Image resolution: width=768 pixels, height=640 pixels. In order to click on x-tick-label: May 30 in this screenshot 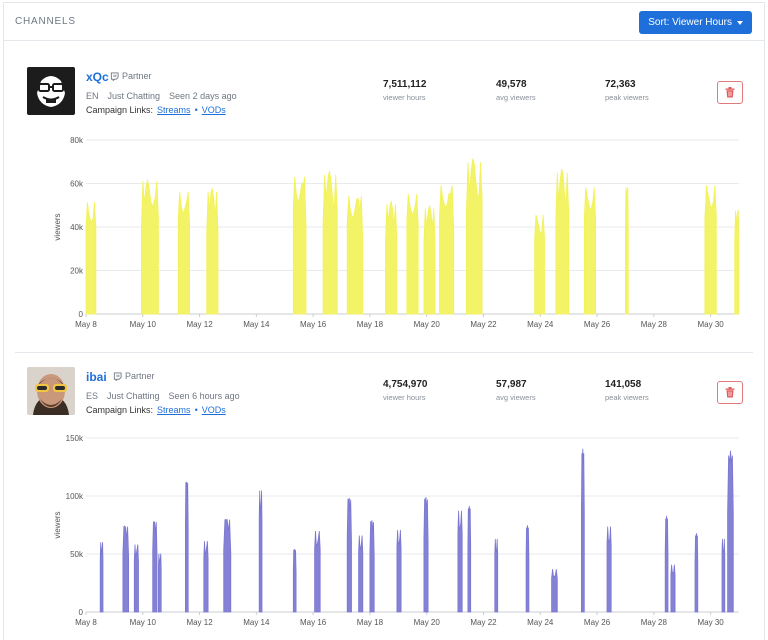, I will do `click(710, 622)`.